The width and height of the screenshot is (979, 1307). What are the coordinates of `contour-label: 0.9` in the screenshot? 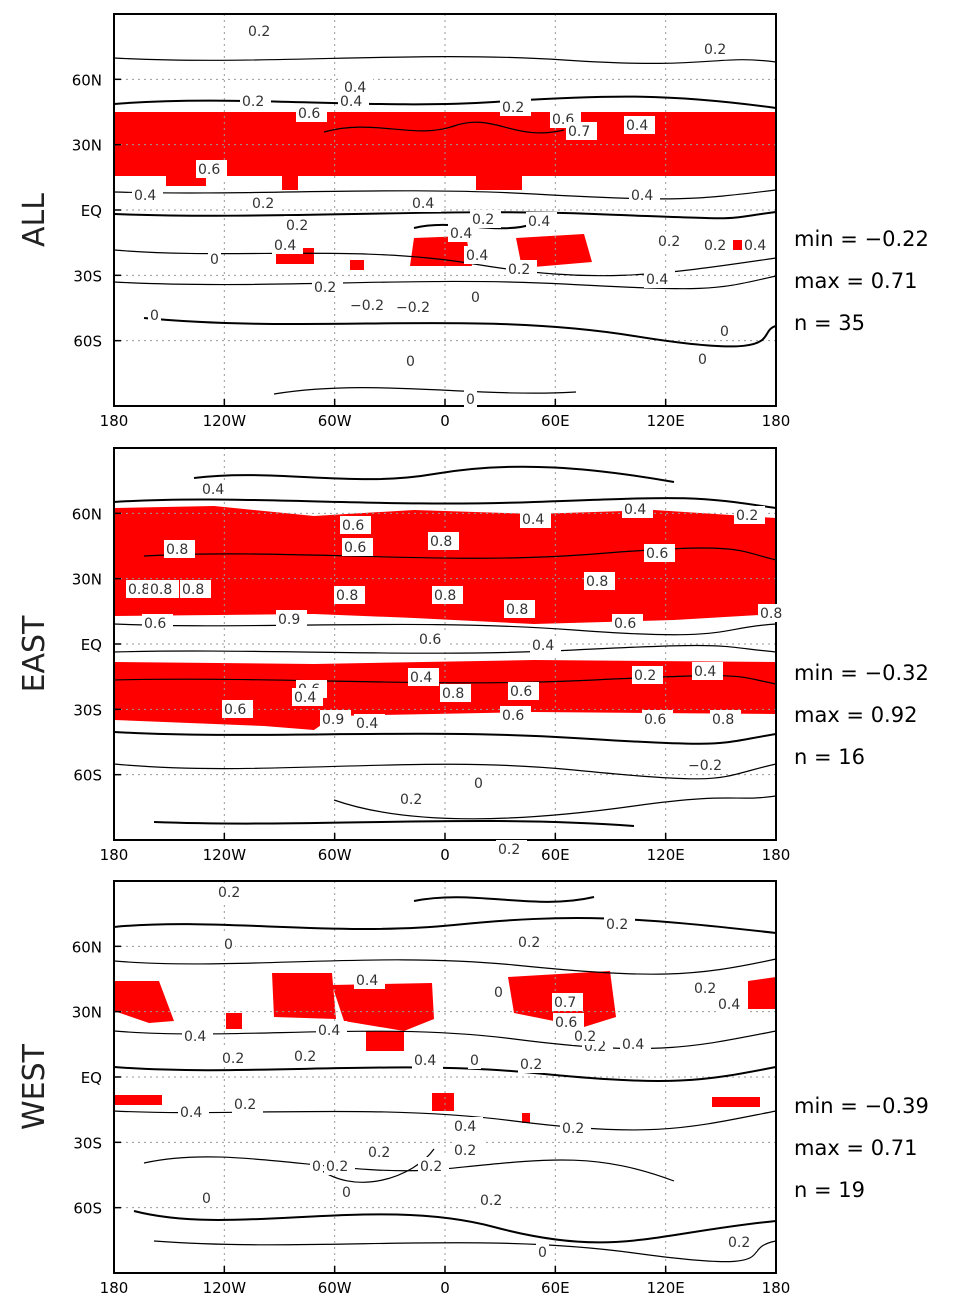 It's located at (333, 720).